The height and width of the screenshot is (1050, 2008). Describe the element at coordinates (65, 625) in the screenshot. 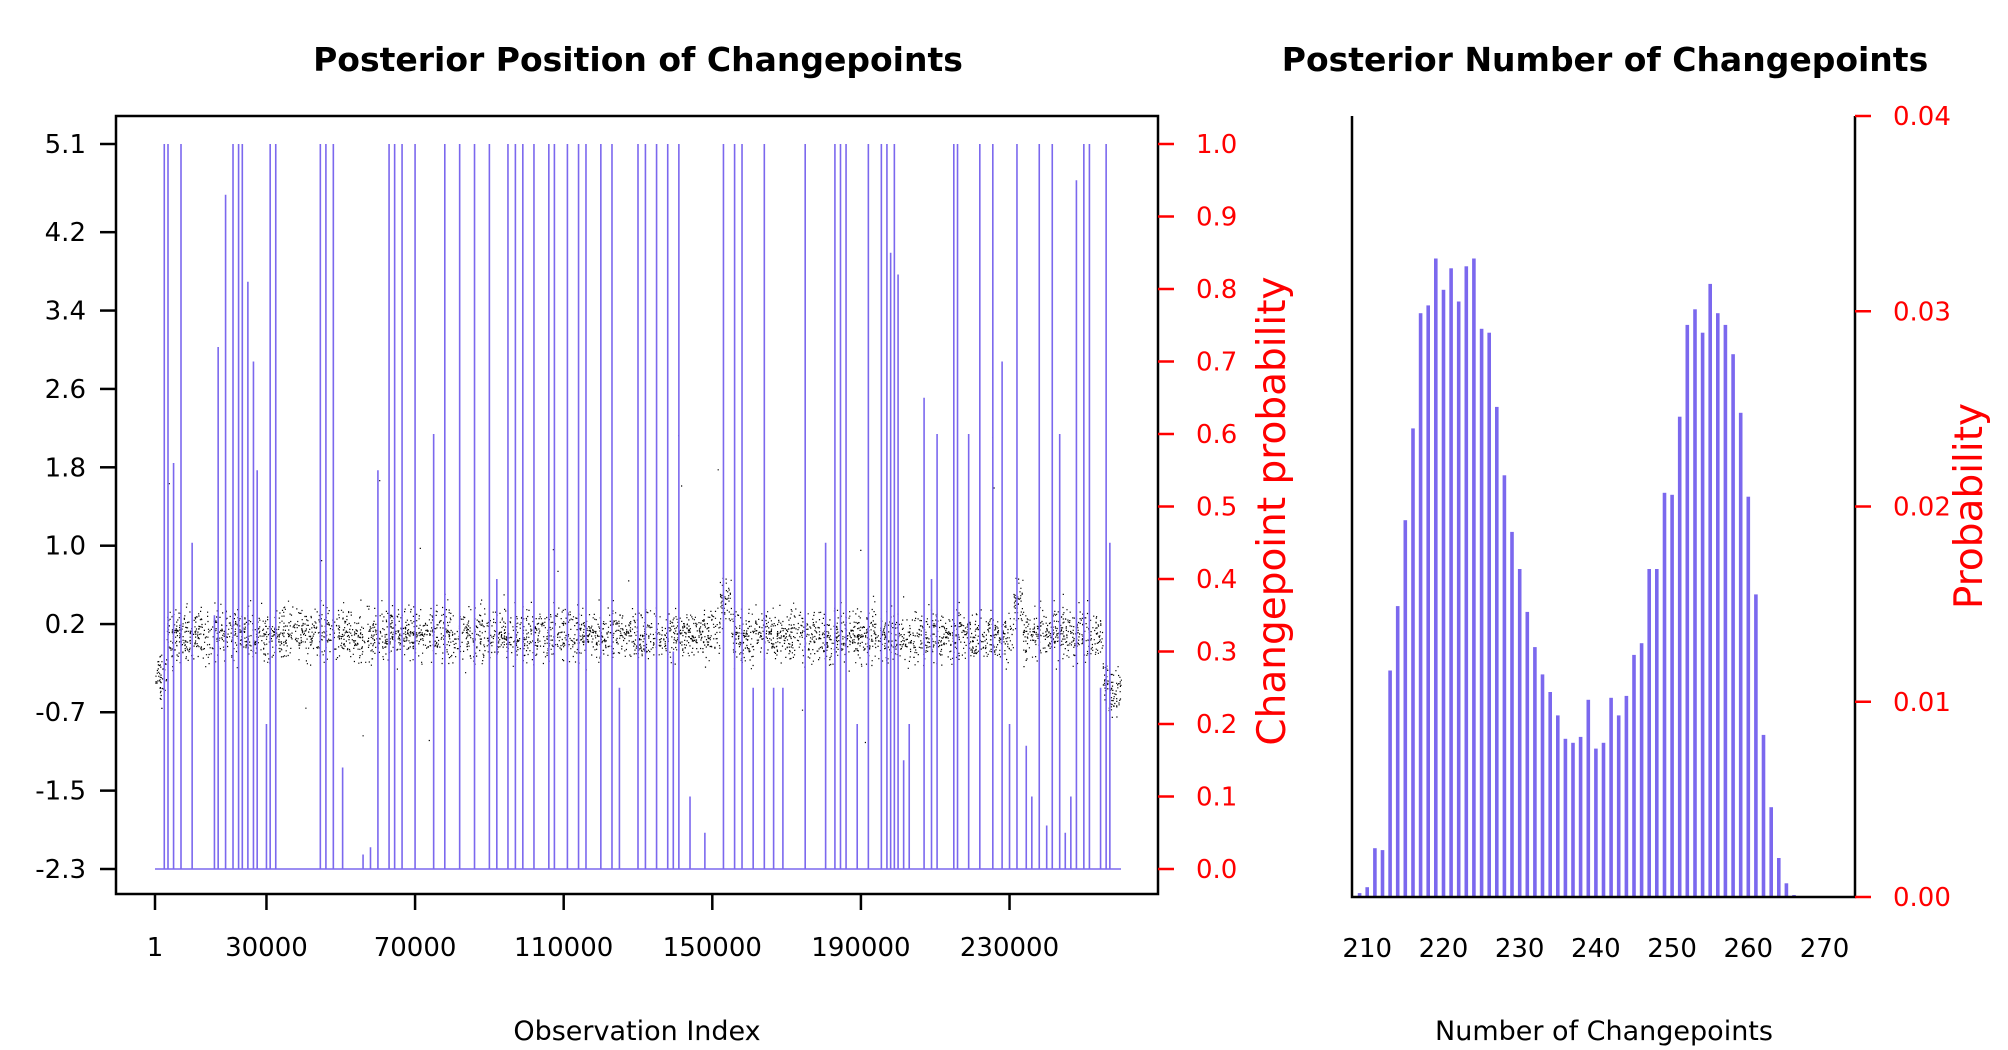

I see `left-y-tick-label: 0.2` at that location.